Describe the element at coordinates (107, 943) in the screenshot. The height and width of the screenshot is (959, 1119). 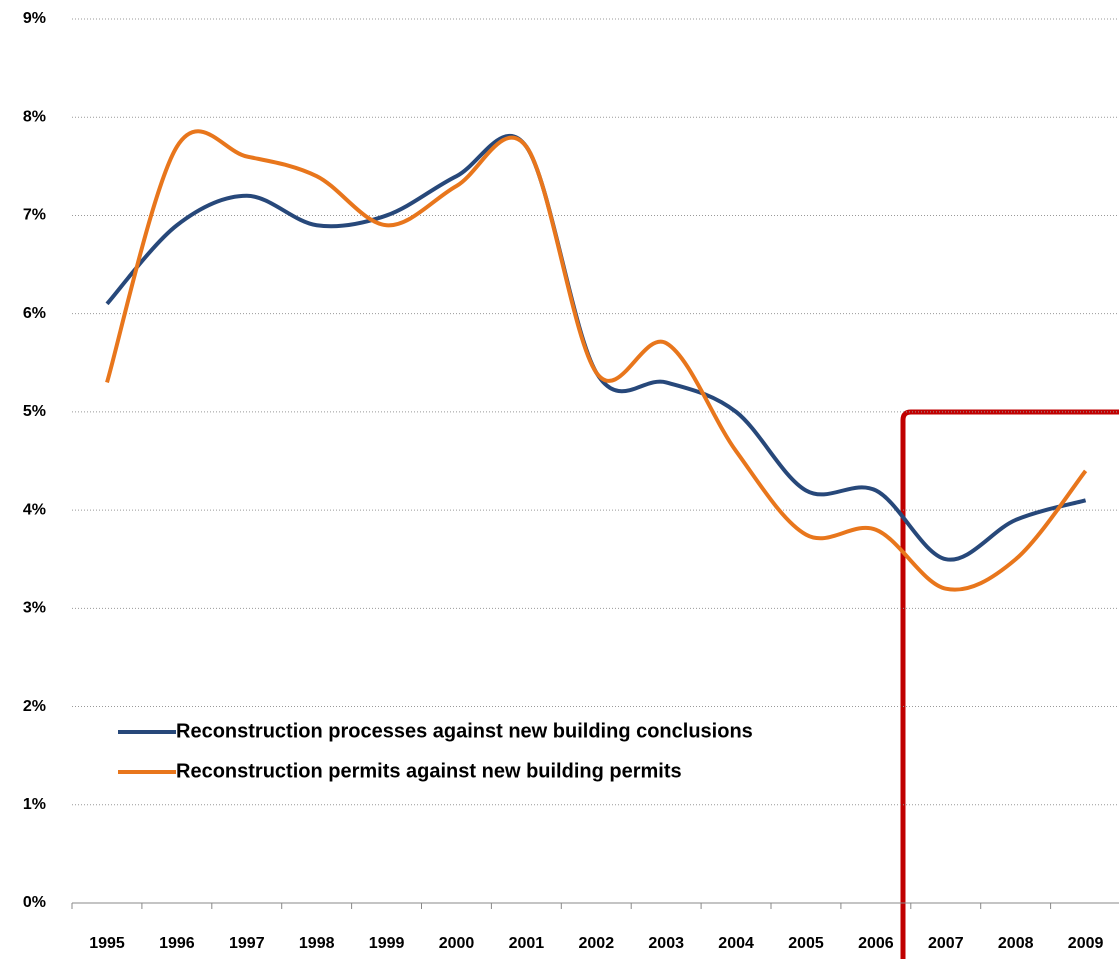
I see `x-tick-label: 1995` at that location.